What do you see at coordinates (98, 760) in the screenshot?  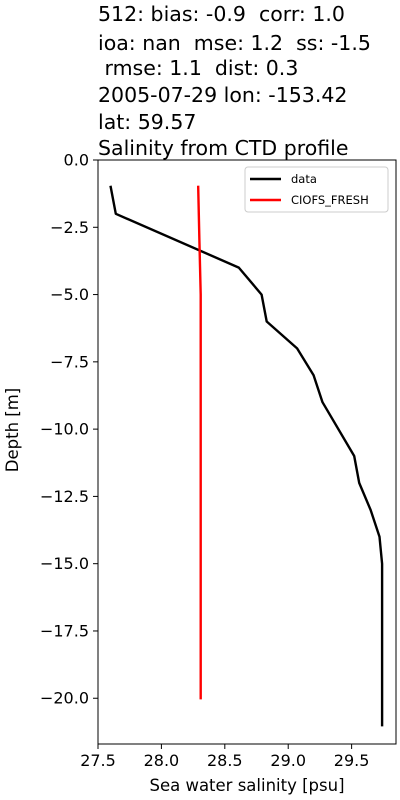 I see `x-tick-label: 27.5` at bounding box center [98, 760].